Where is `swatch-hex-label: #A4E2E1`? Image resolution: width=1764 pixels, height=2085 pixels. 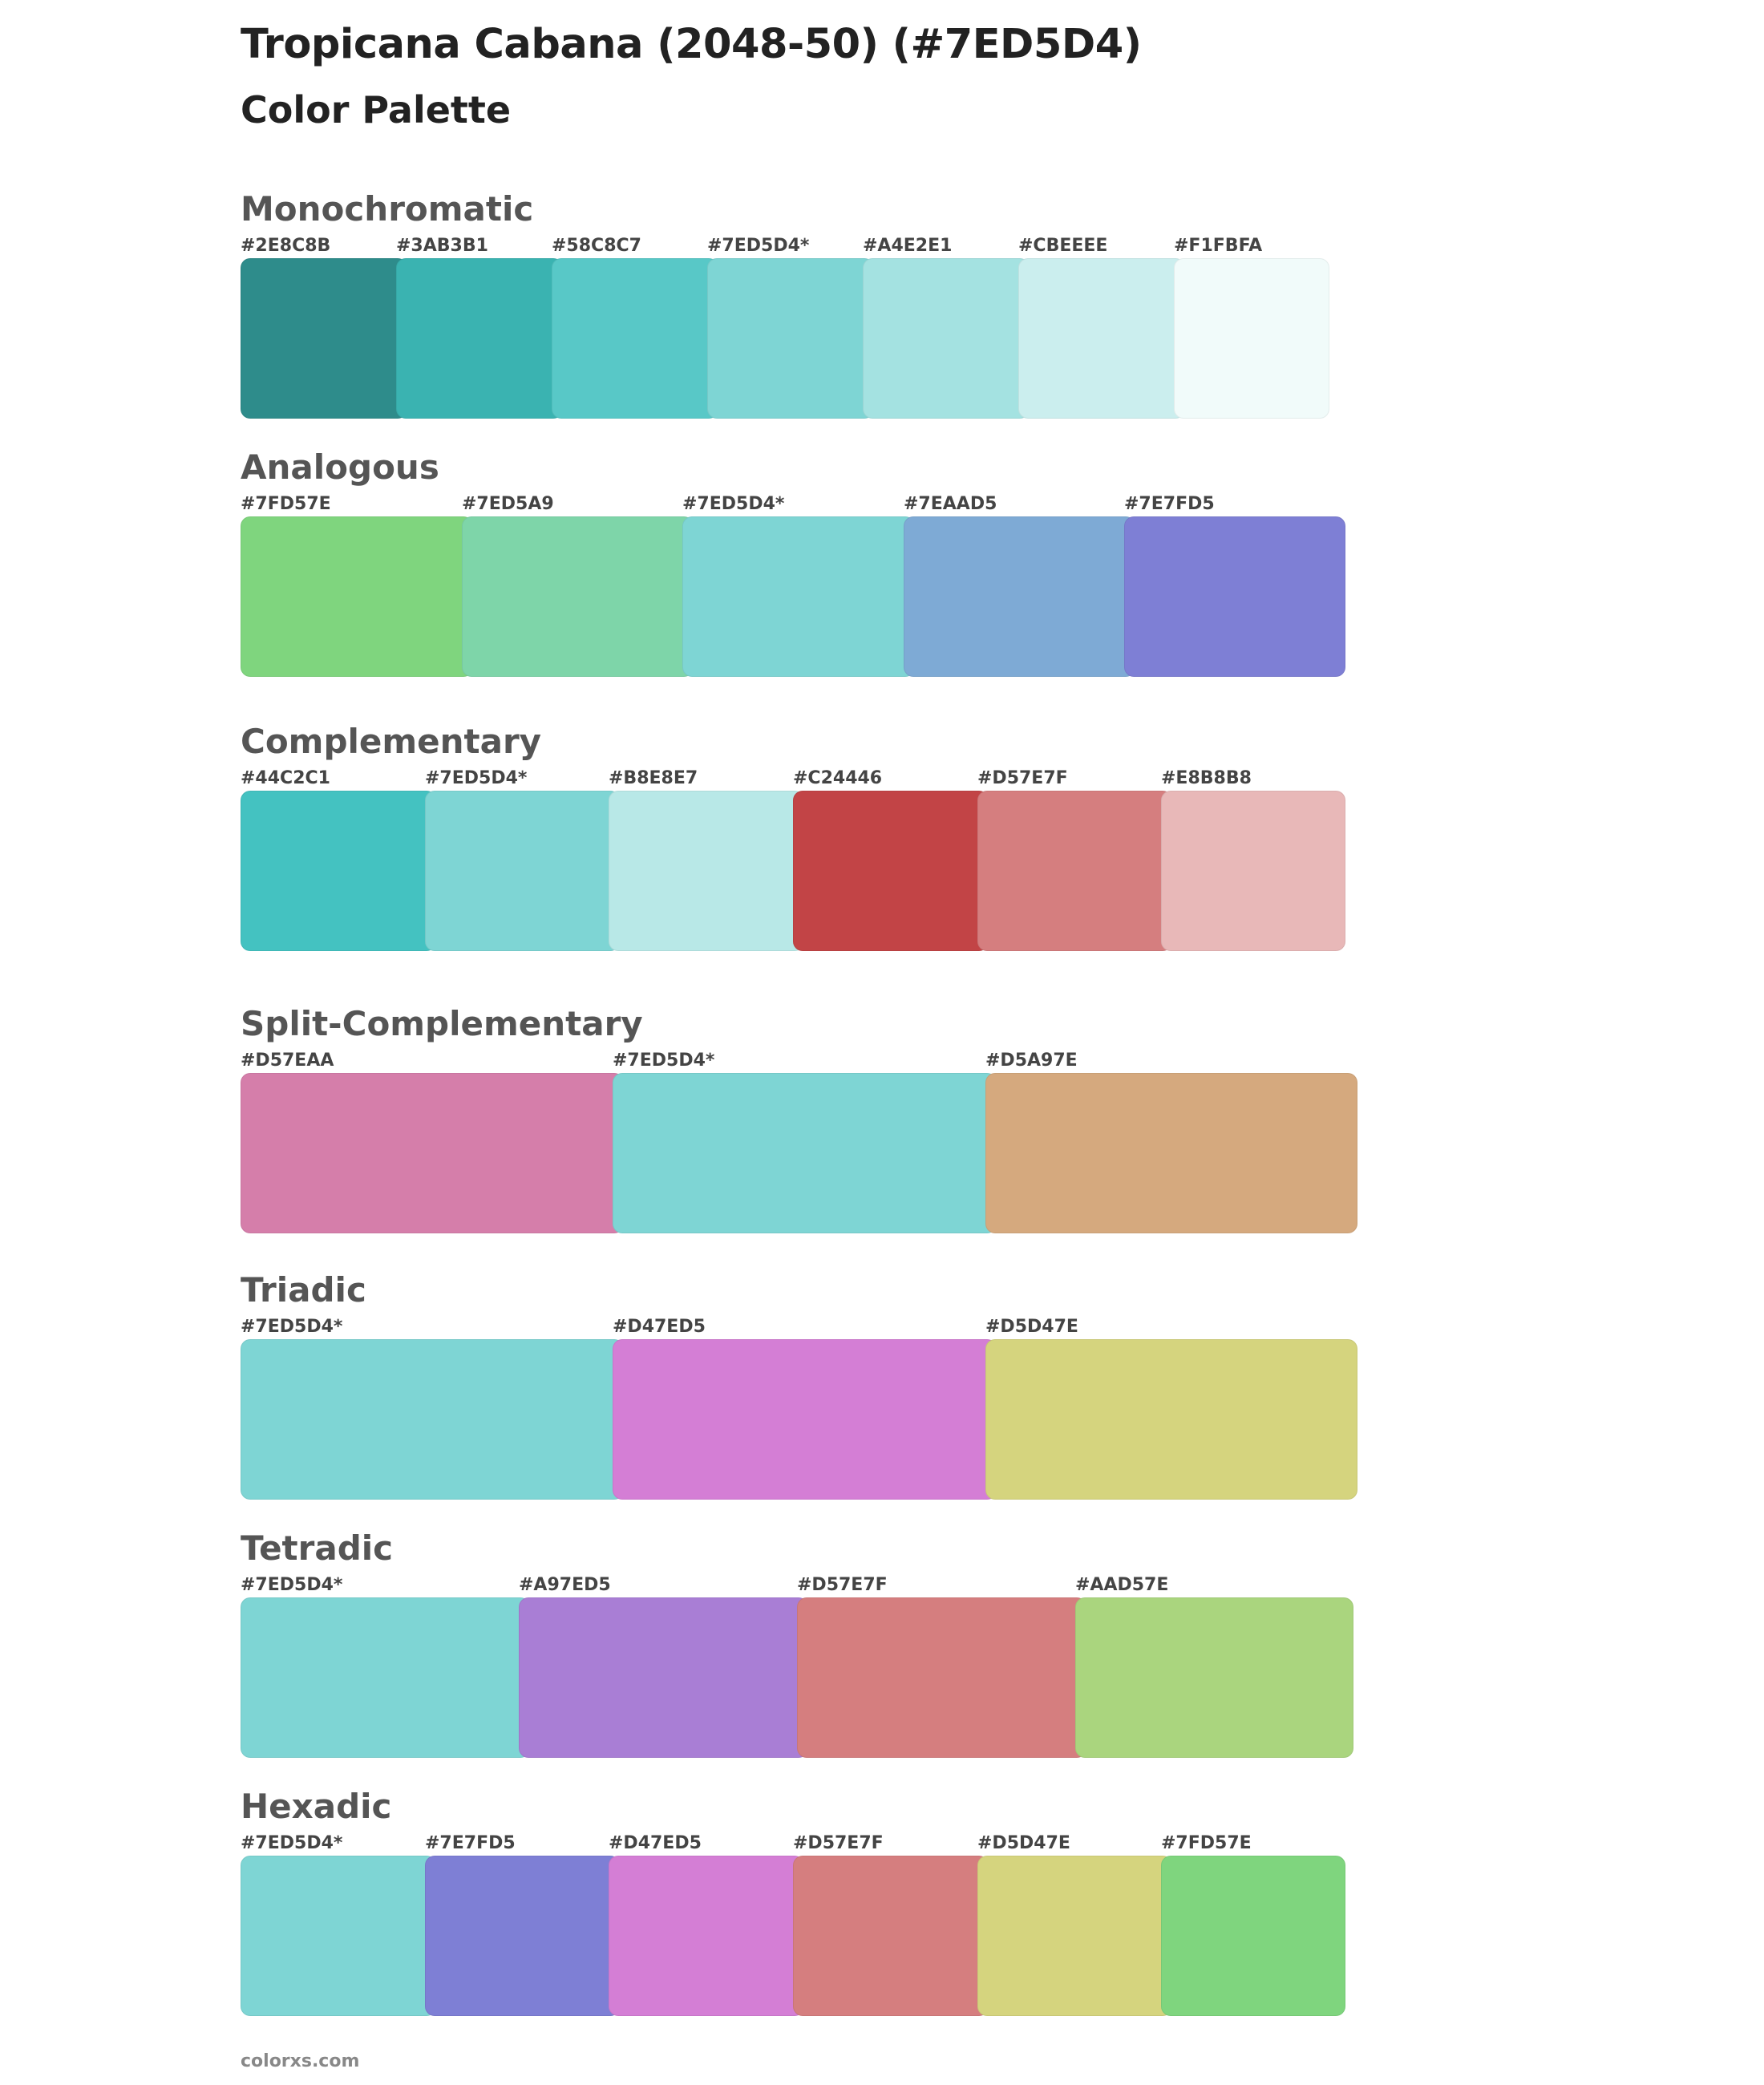 swatch-hex-label: #A4E2E1 is located at coordinates (908, 246).